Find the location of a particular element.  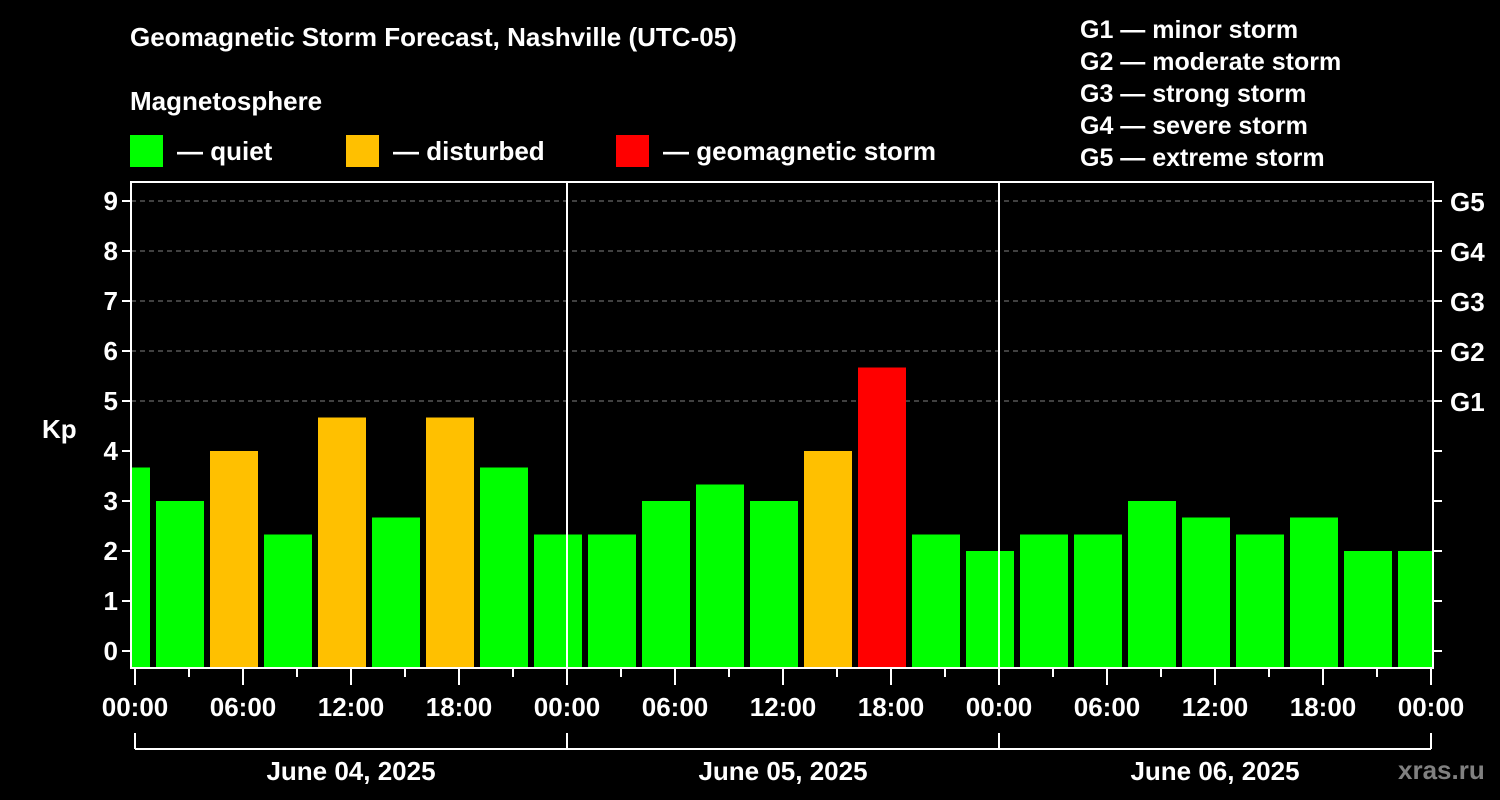

quiet-swatch is located at coordinates (146, 150).